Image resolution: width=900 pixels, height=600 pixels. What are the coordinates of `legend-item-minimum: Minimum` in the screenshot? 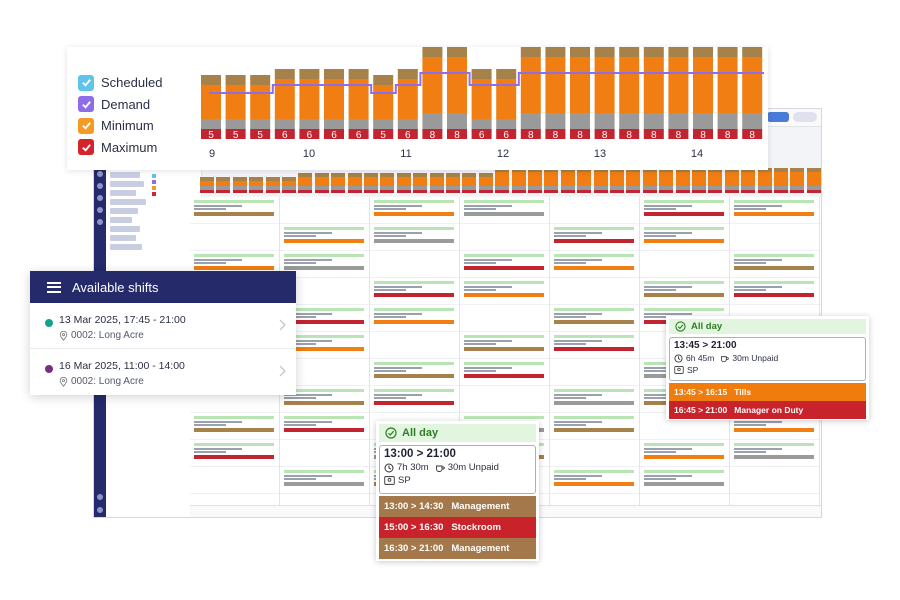 It's located at (120, 126).